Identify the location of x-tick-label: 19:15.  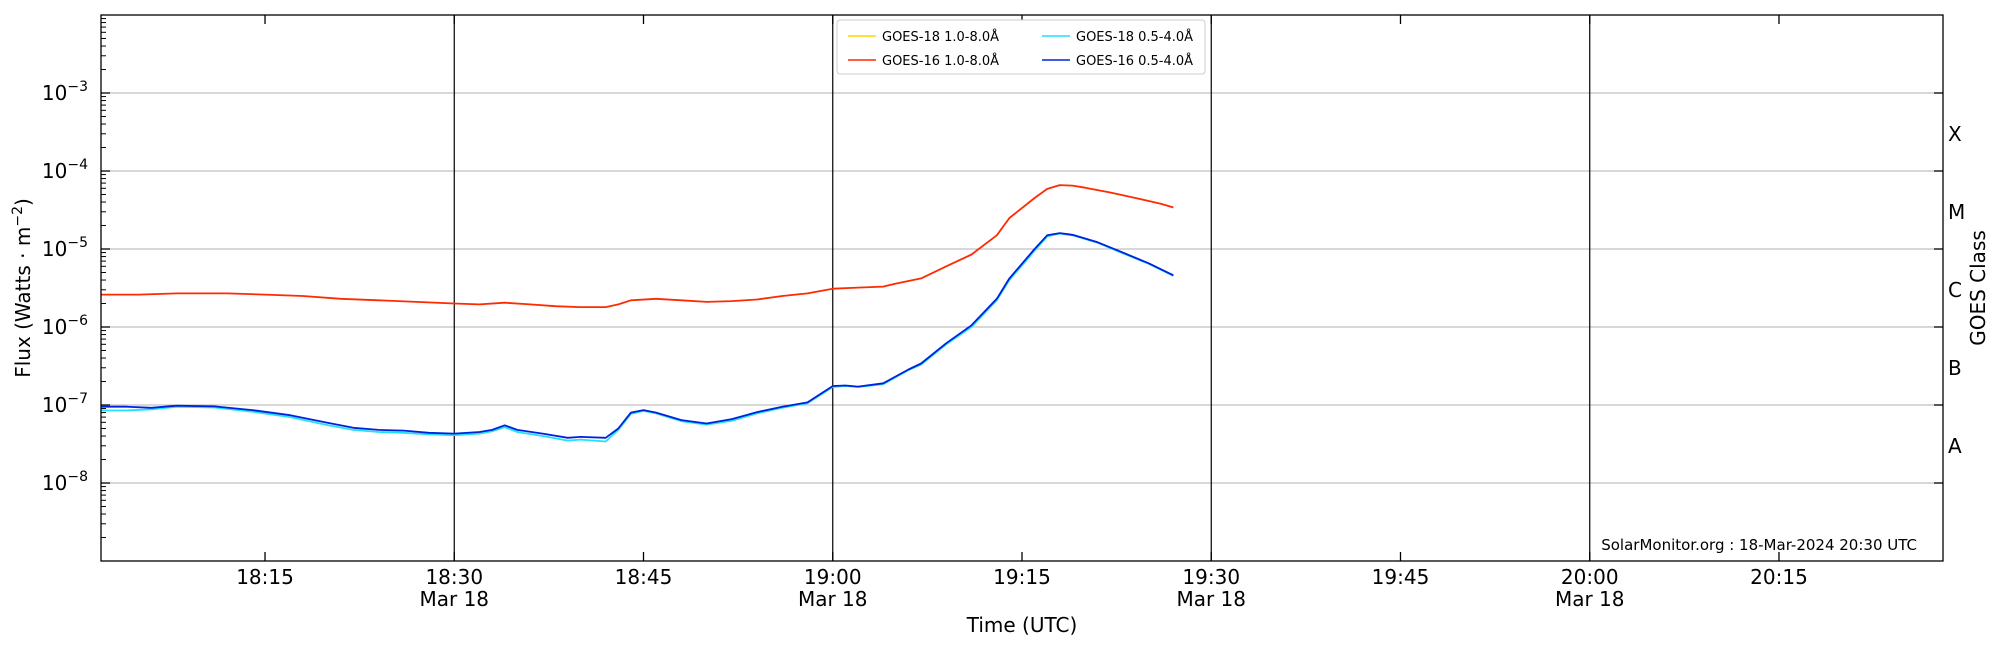
(1022, 577).